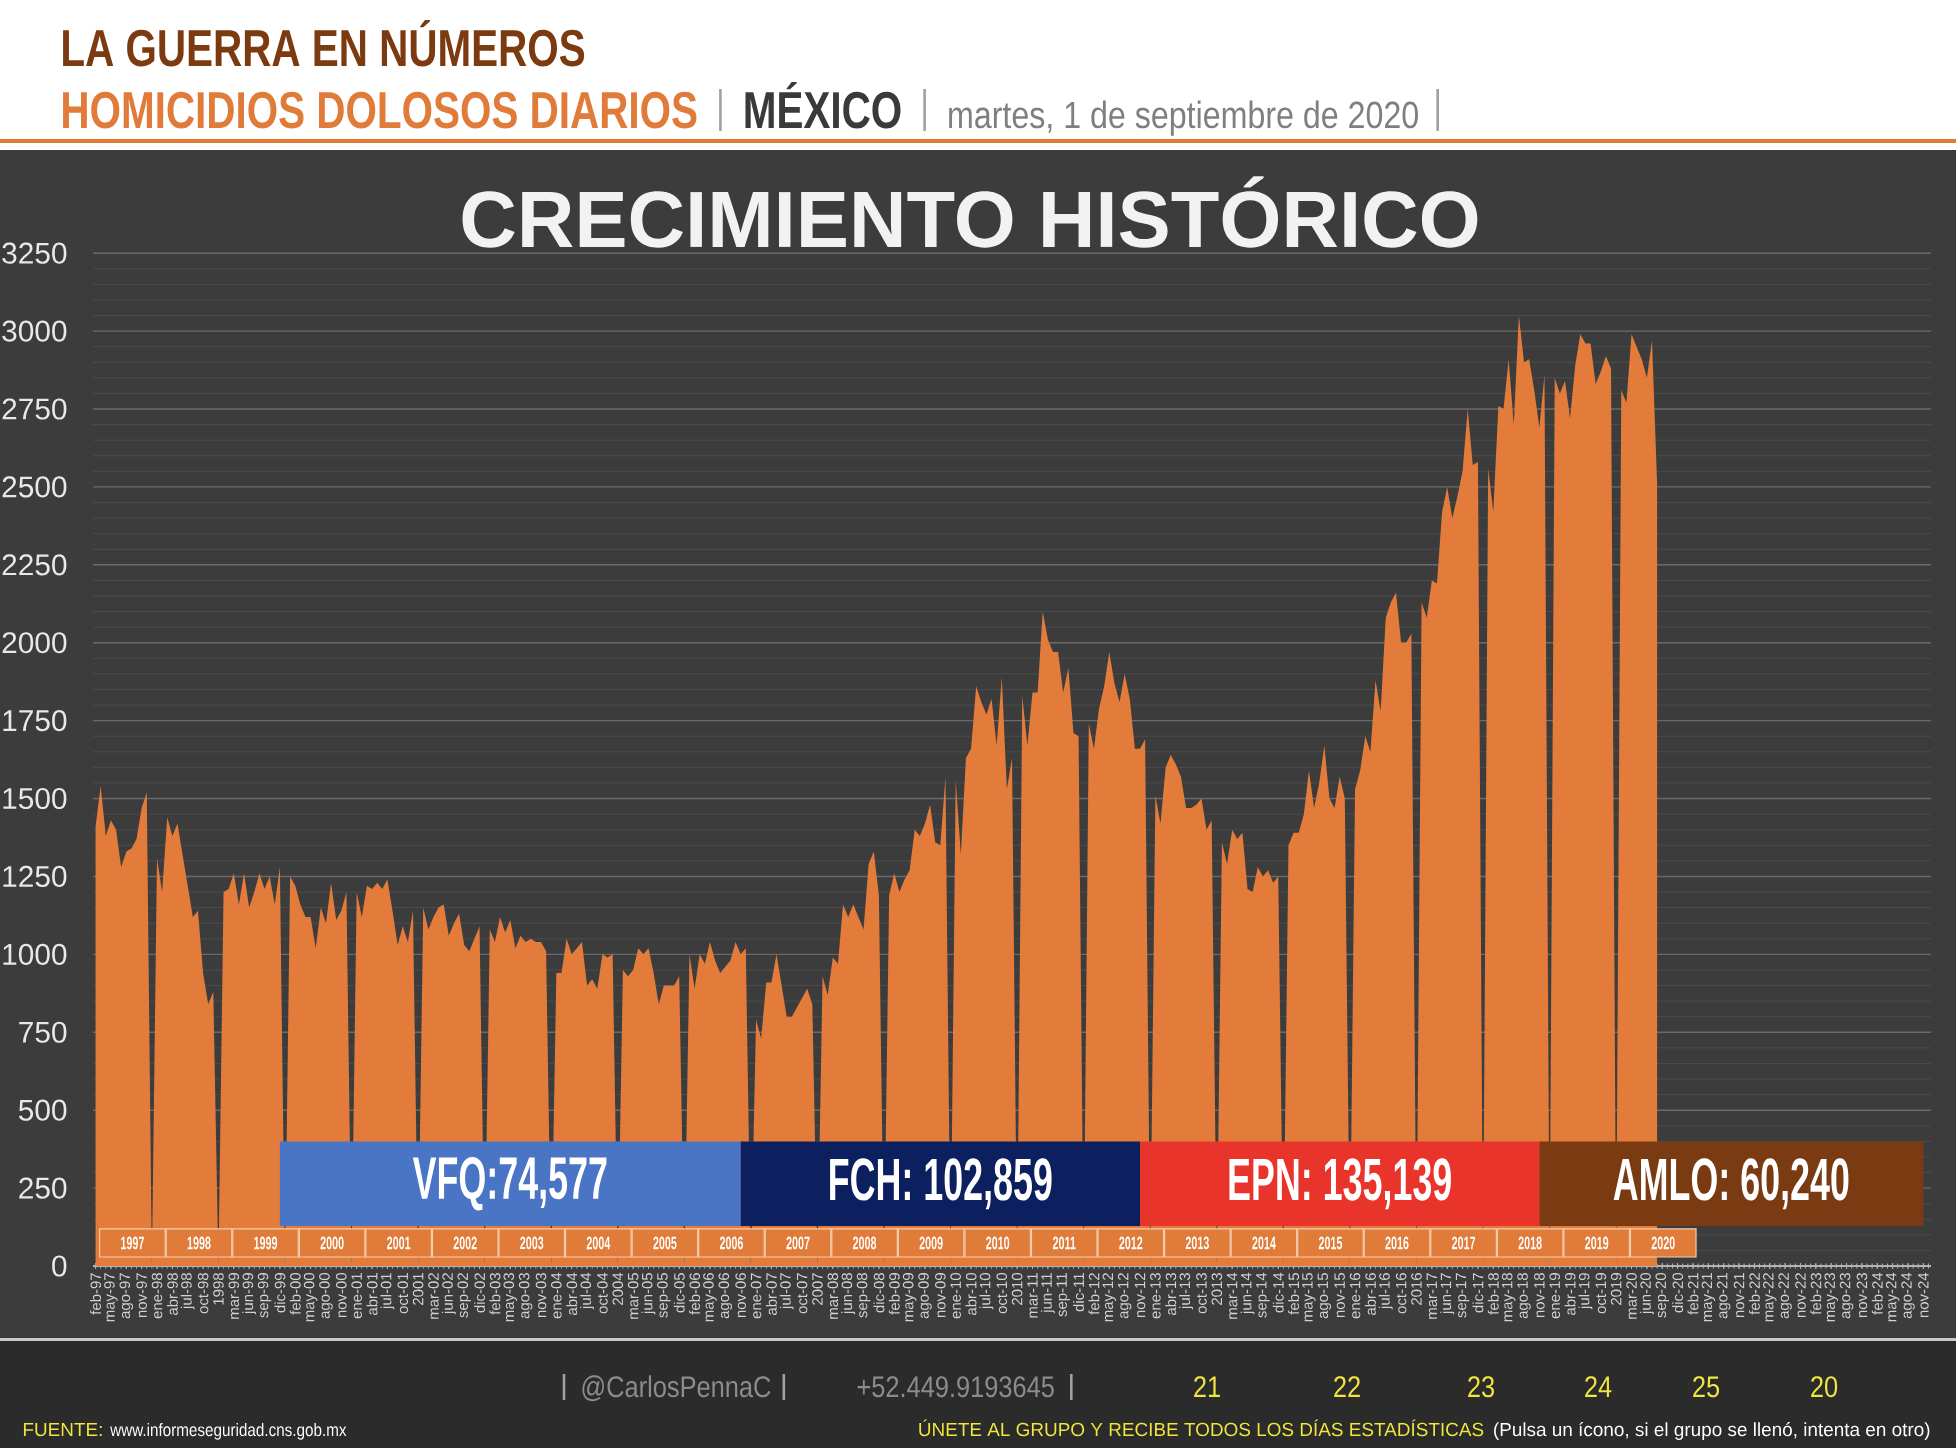 The image size is (1956, 1448). What do you see at coordinates (266, 1243) in the screenshot?
I see `annotation: 1999` at bounding box center [266, 1243].